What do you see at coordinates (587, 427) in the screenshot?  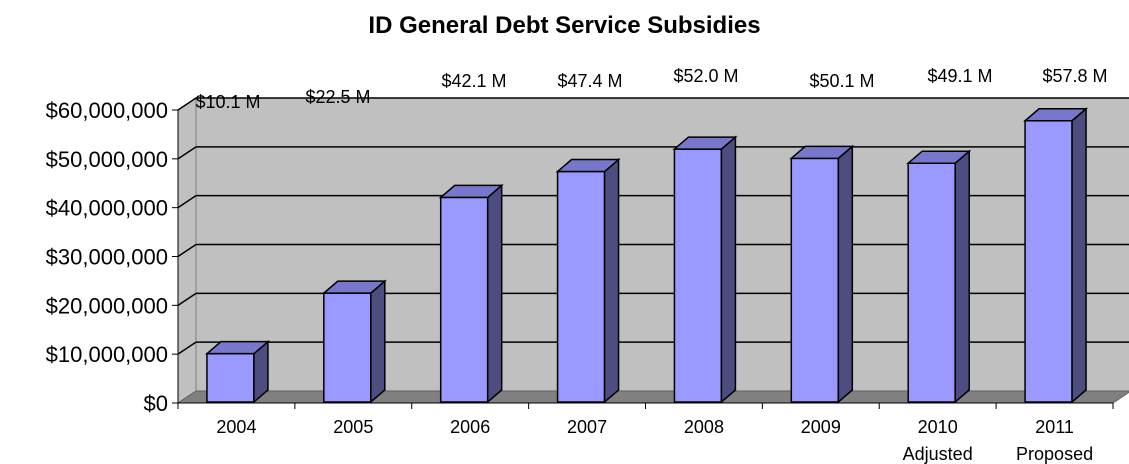 I see `x-tick-label: 2007` at bounding box center [587, 427].